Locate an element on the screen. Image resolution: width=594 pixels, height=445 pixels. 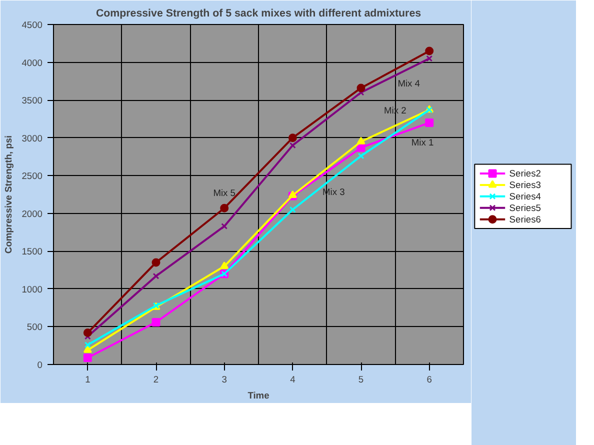
y-tick-label: 2500 is located at coordinates (32, 176).